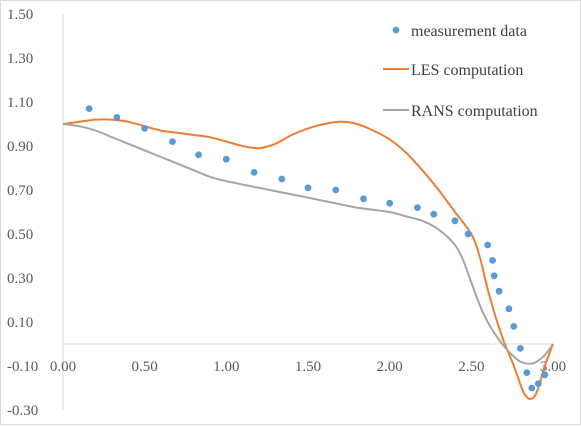  What do you see at coordinates (467, 70) in the screenshot?
I see `les-computation-legend-label: LES computation` at bounding box center [467, 70].